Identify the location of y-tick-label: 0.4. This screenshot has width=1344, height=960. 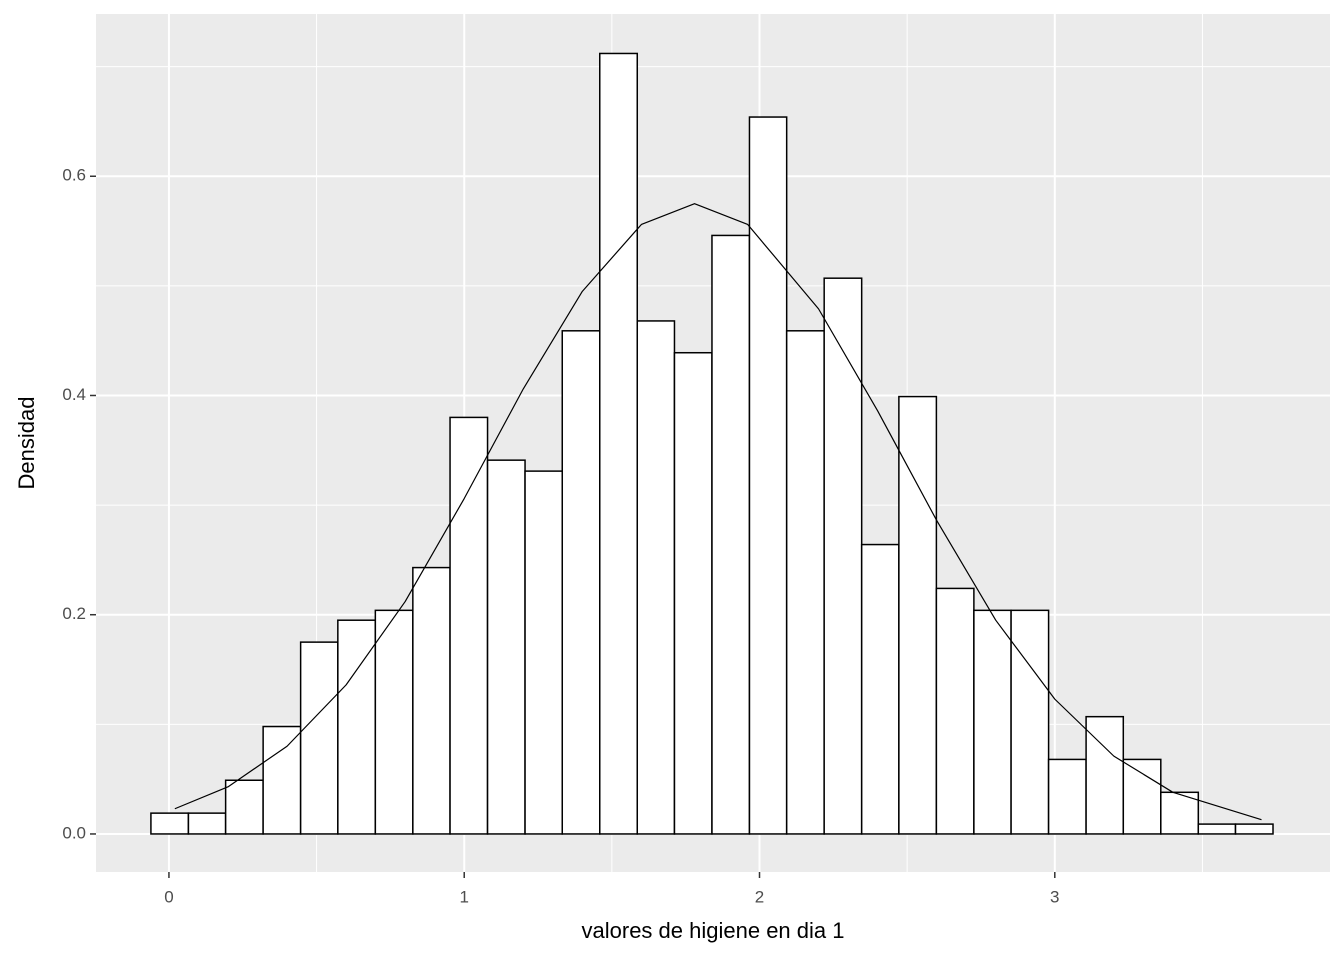
(74, 394).